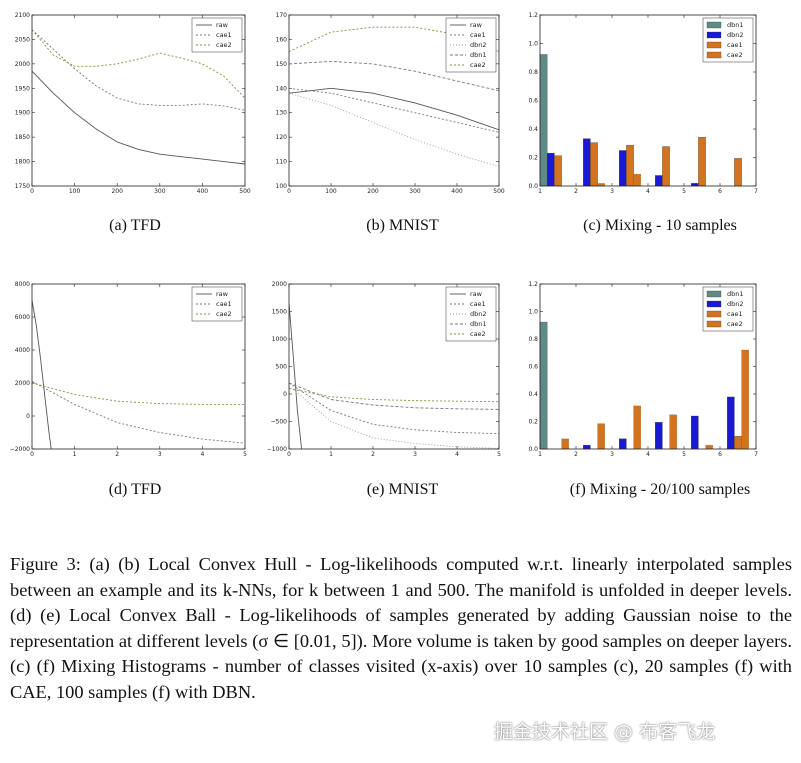 This screenshot has width=801, height=763. What do you see at coordinates (22, 317) in the screenshot?
I see `y-tick-label: 6000` at bounding box center [22, 317].